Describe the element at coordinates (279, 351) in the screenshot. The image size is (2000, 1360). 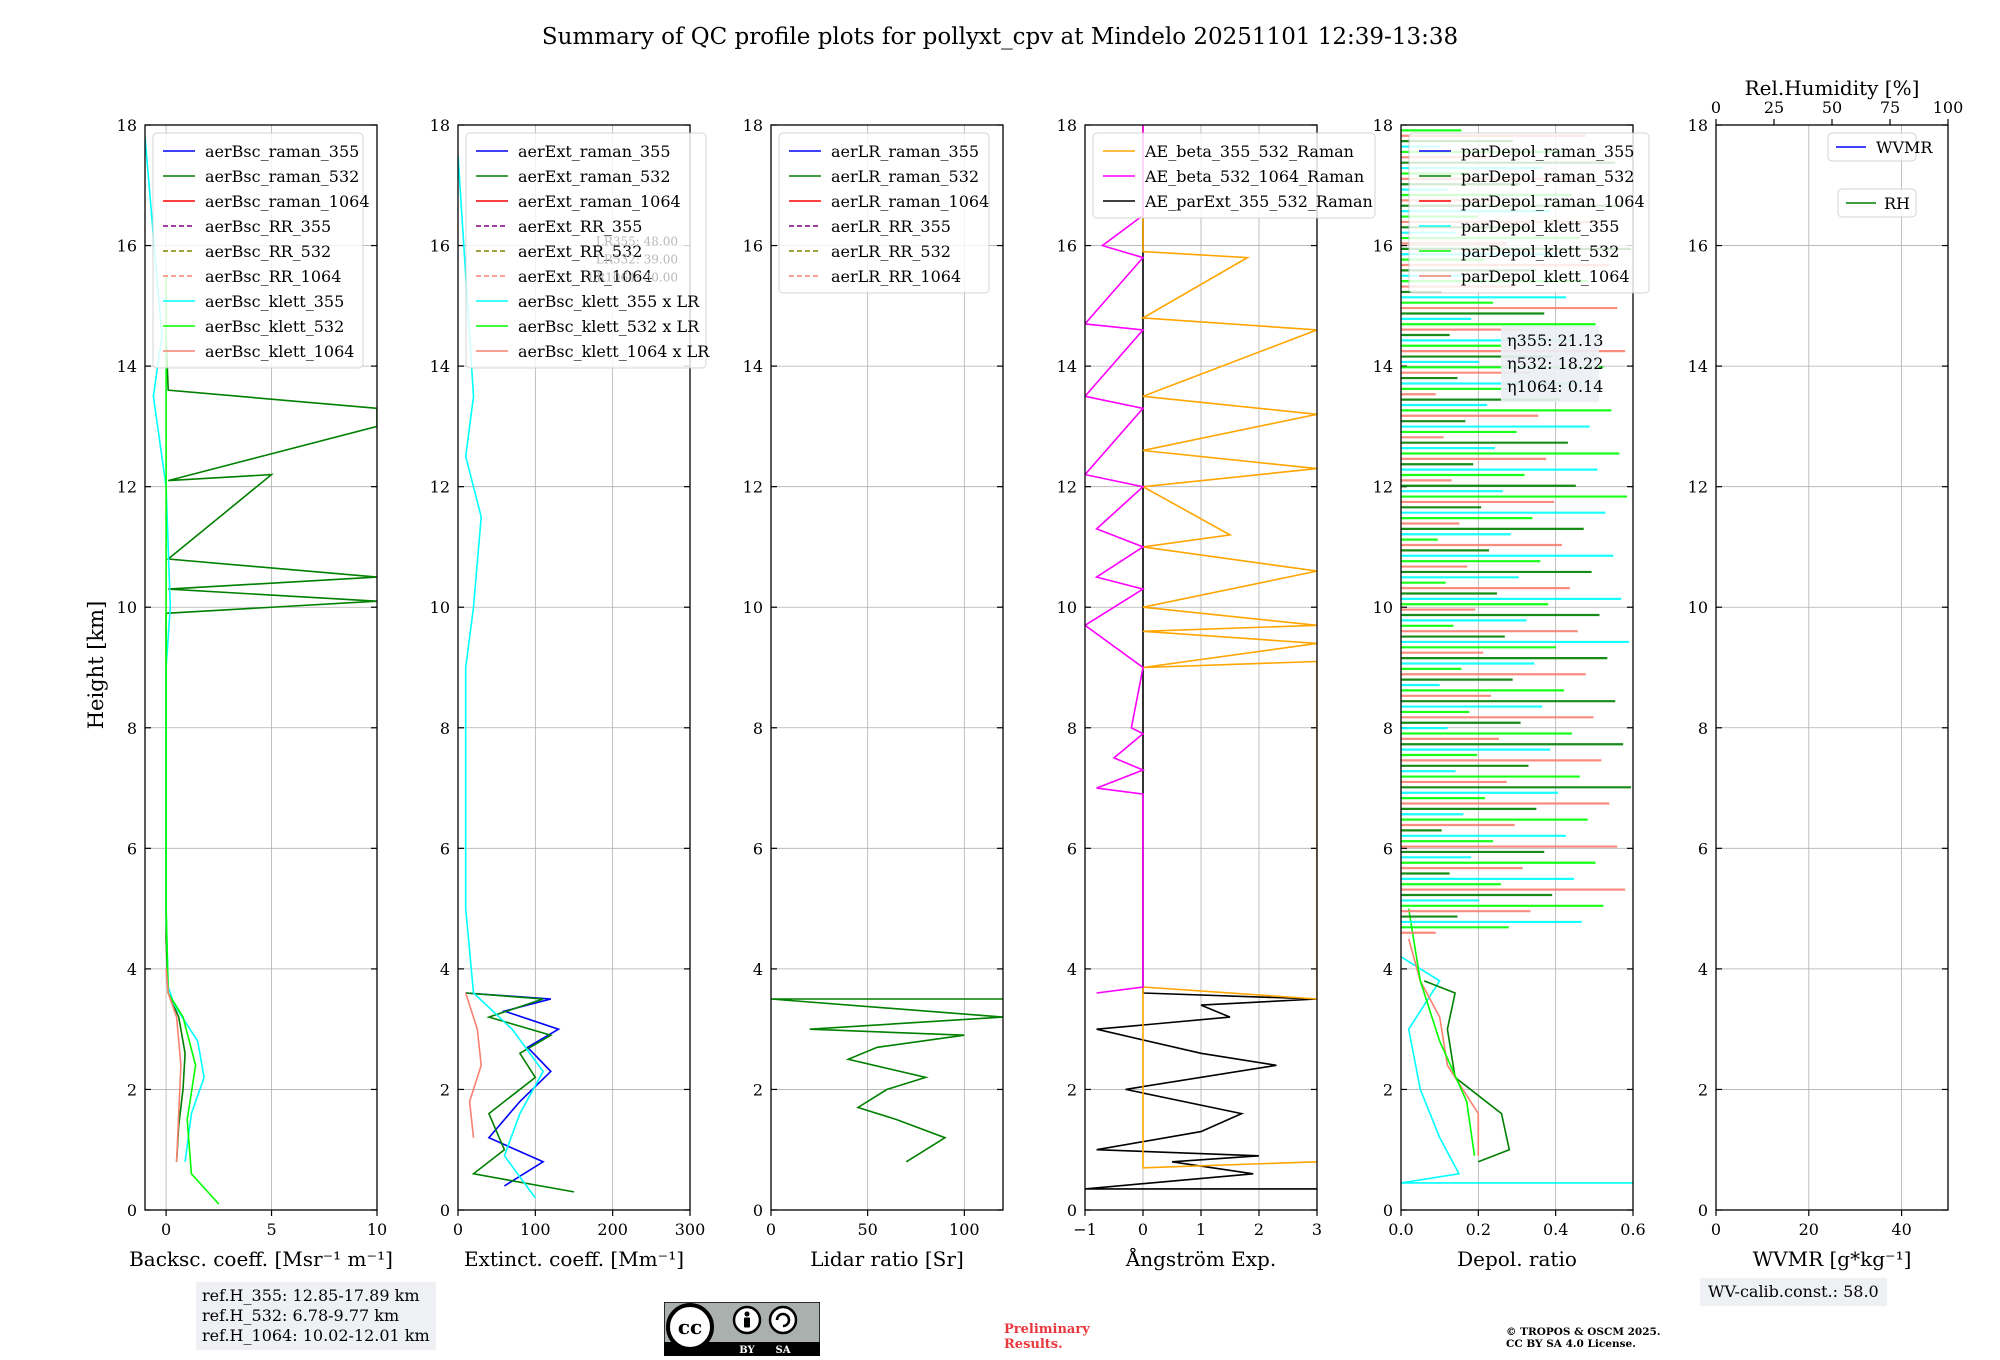
I see `legend-entry: aerBsc_klett_1064` at that location.